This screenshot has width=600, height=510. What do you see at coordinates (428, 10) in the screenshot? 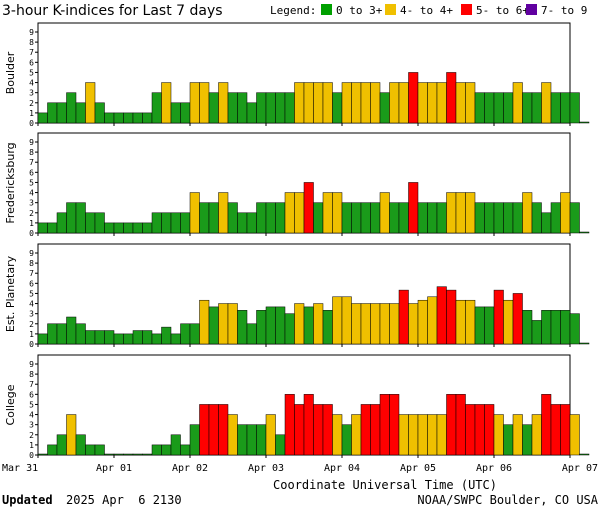
I see `legend: Legend: 0 to 3+ 4- to 4+ 5- to 6+ 7- to 9` at bounding box center [428, 10].